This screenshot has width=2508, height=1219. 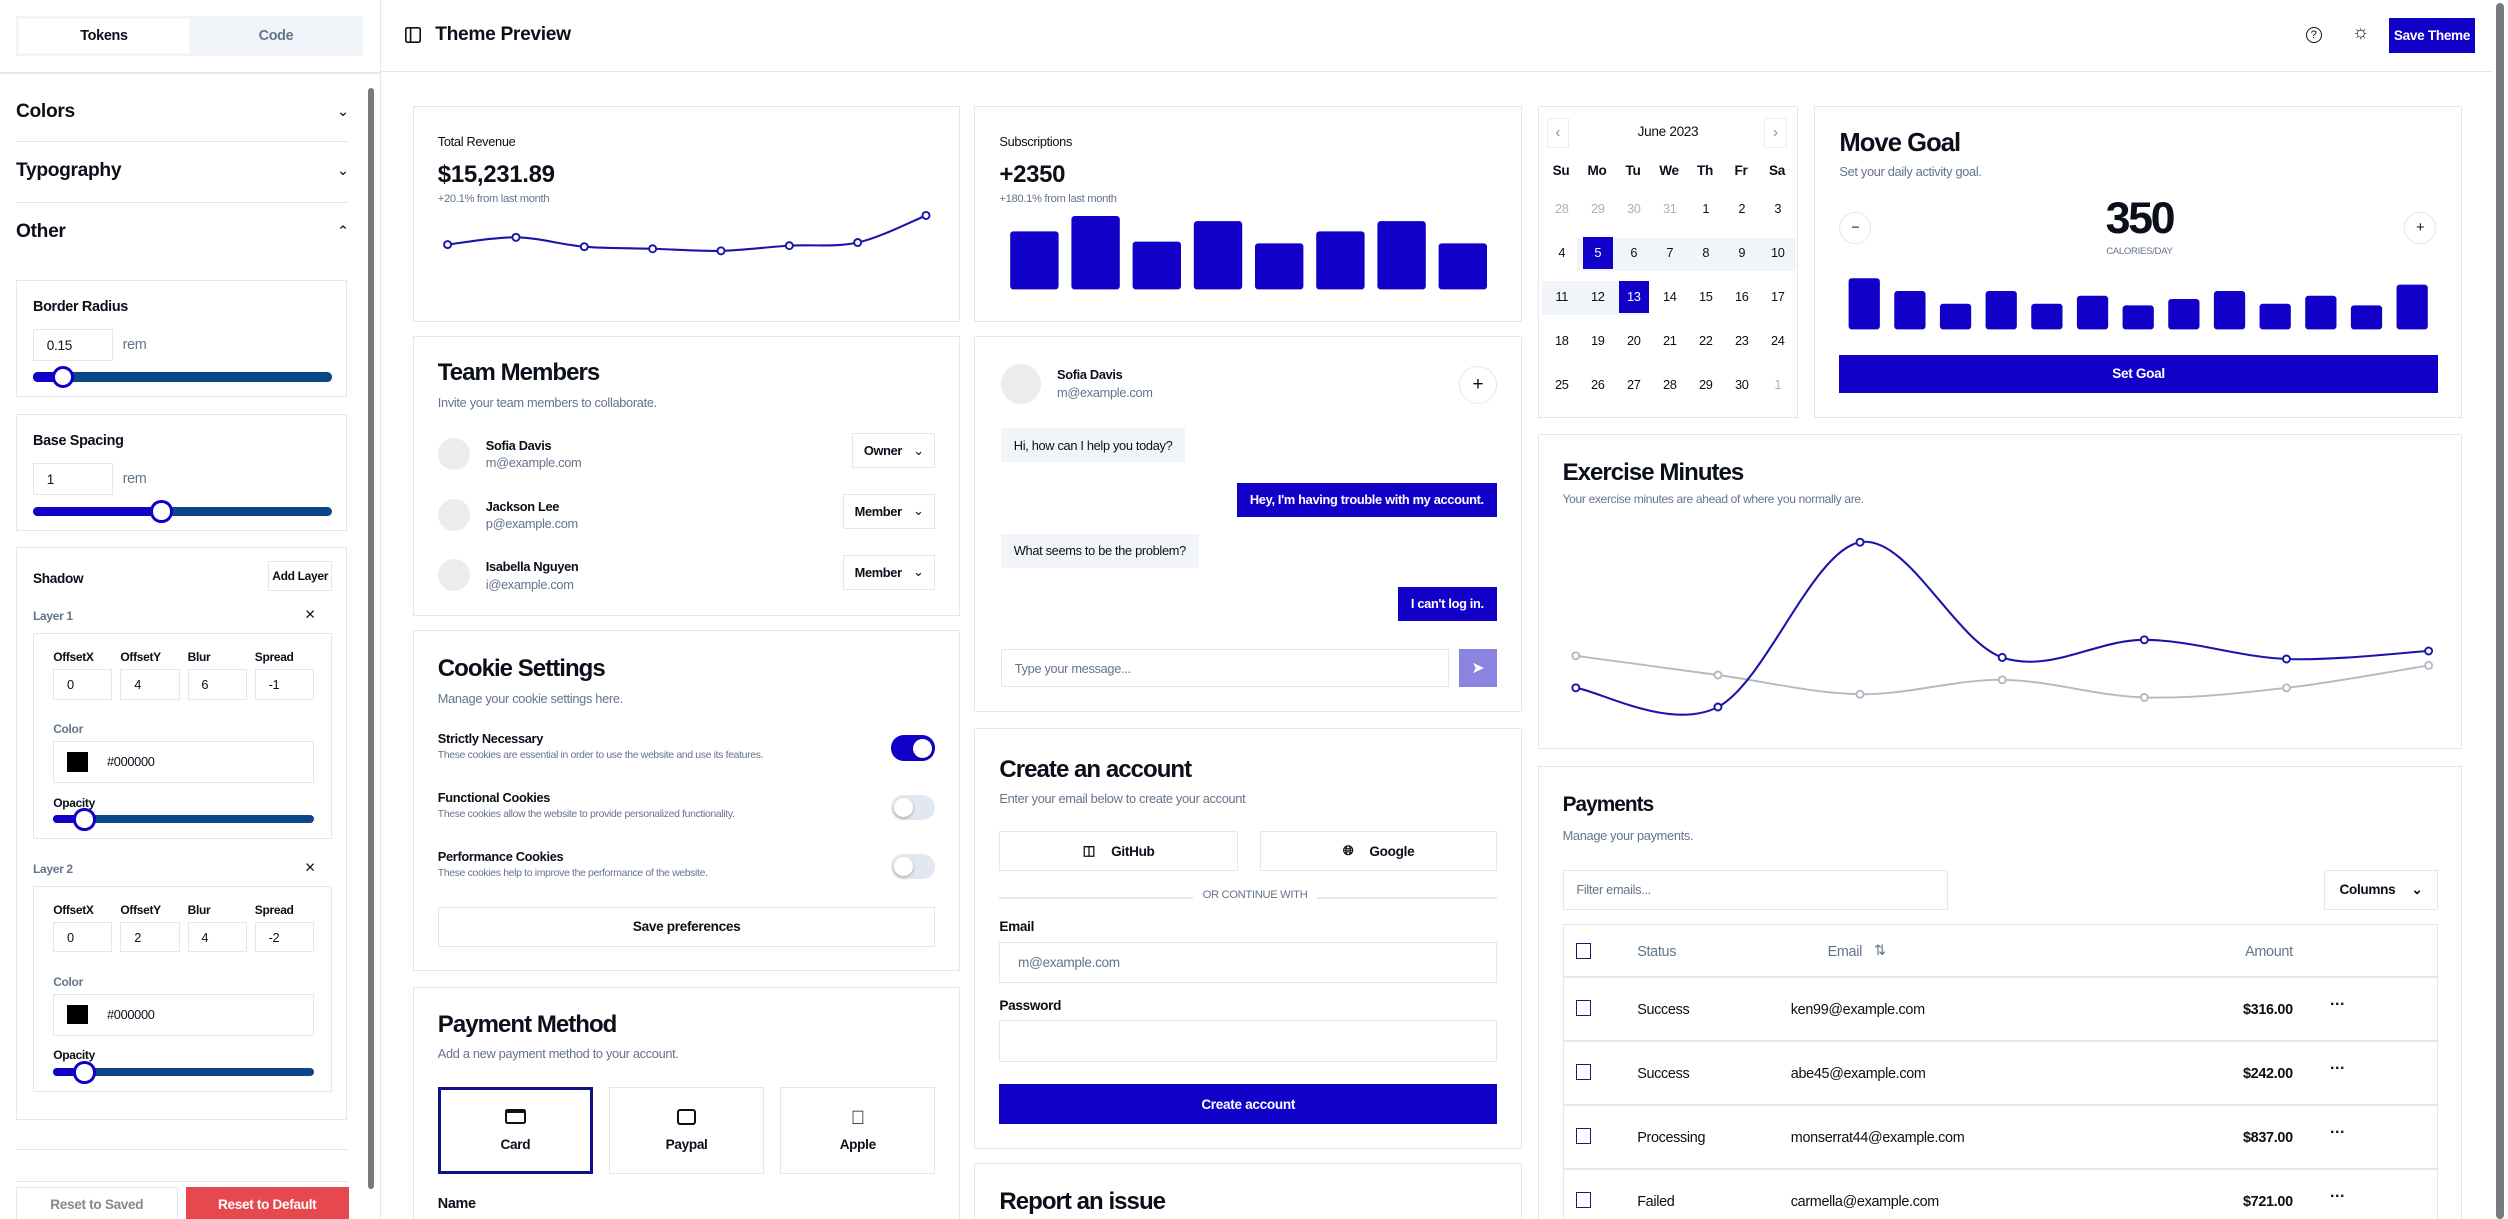 What do you see at coordinates (1248, 962) in the screenshot?
I see `email-input: m@example.com` at bounding box center [1248, 962].